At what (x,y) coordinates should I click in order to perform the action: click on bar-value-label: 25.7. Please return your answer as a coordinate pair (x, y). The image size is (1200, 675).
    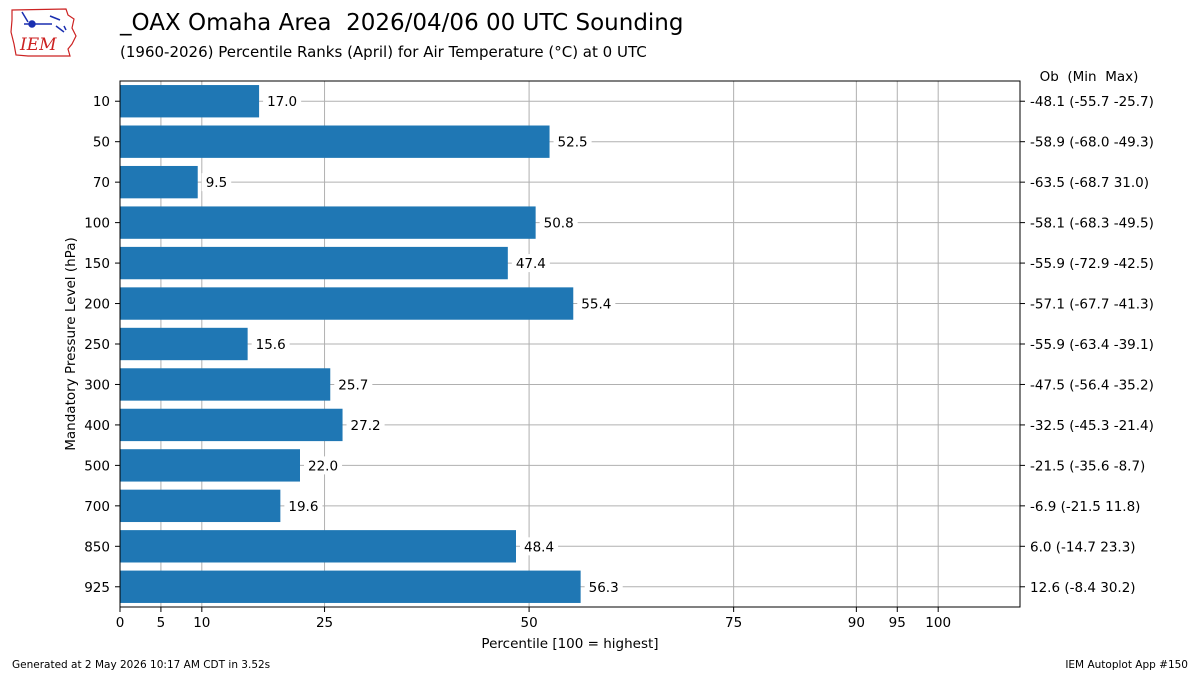
    Looking at the image, I should click on (353, 385).